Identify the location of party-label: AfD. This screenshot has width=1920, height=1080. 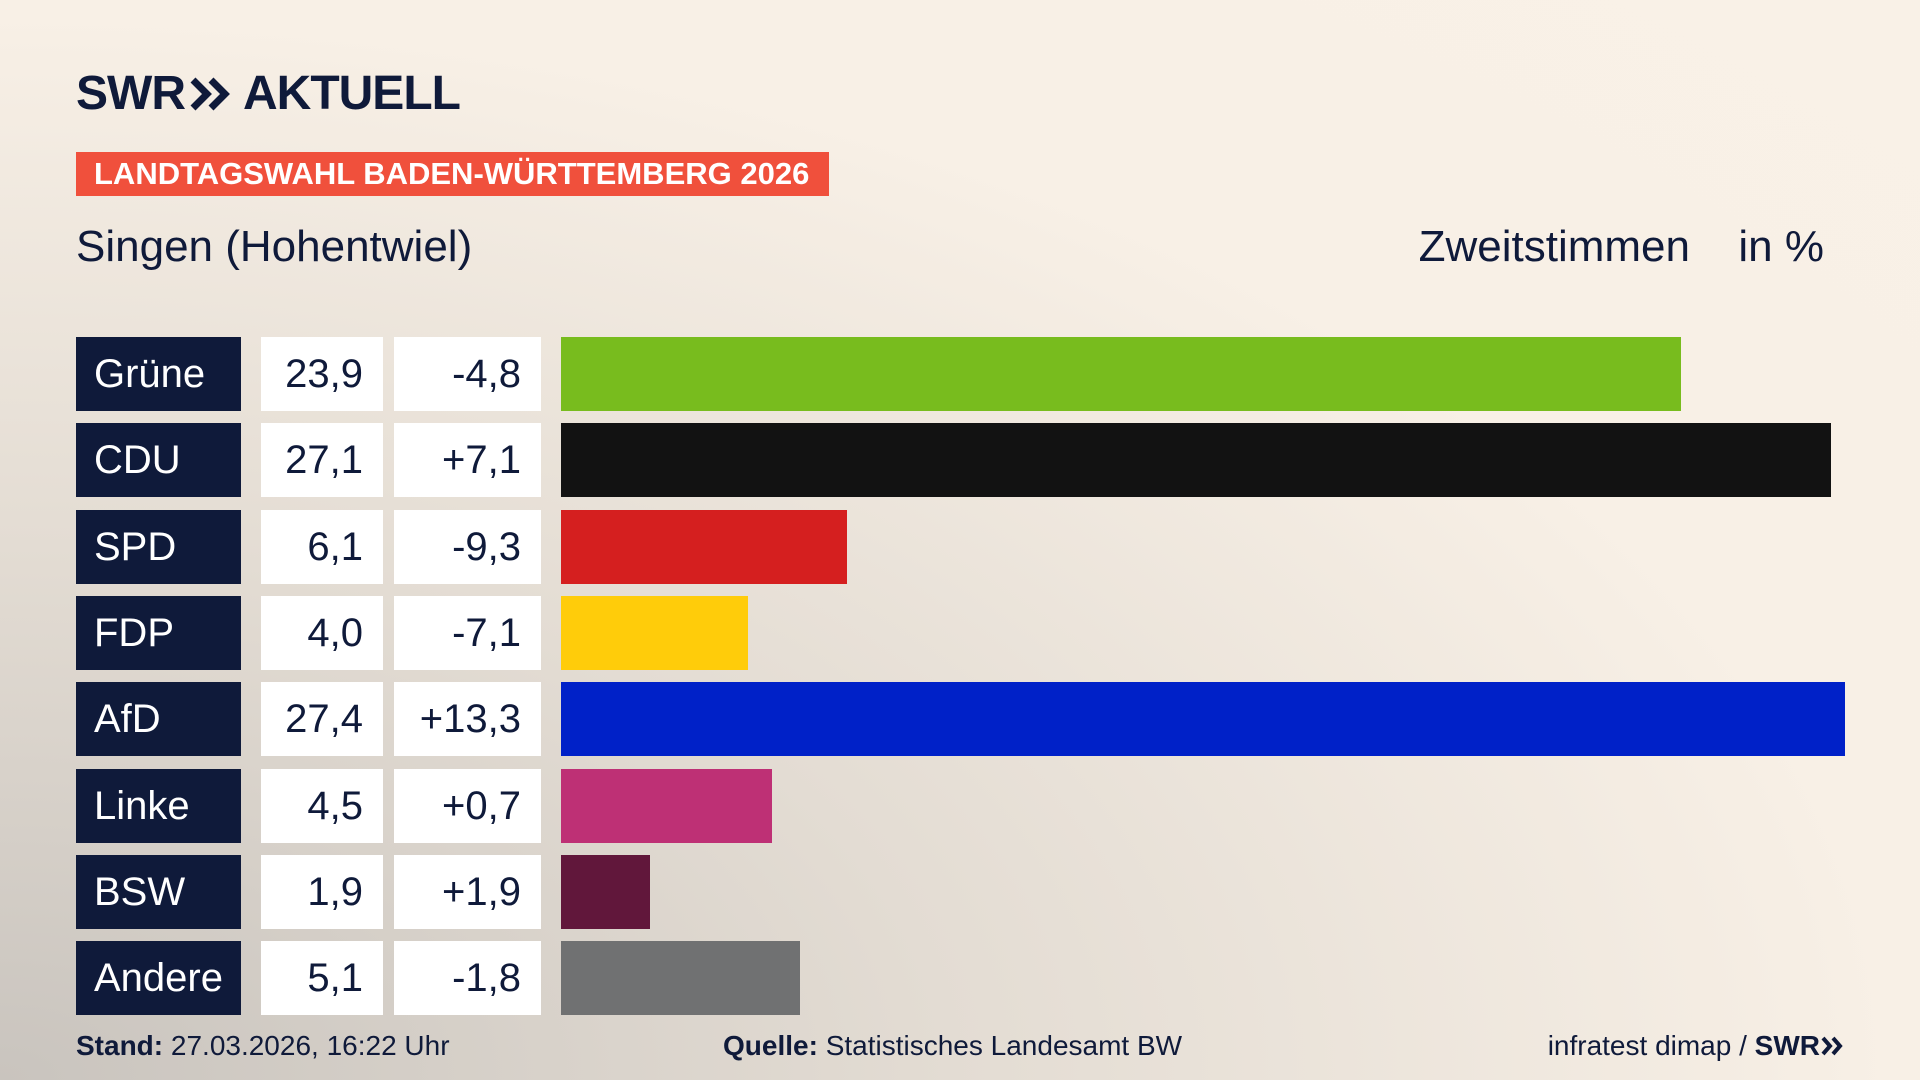
(158, 719).